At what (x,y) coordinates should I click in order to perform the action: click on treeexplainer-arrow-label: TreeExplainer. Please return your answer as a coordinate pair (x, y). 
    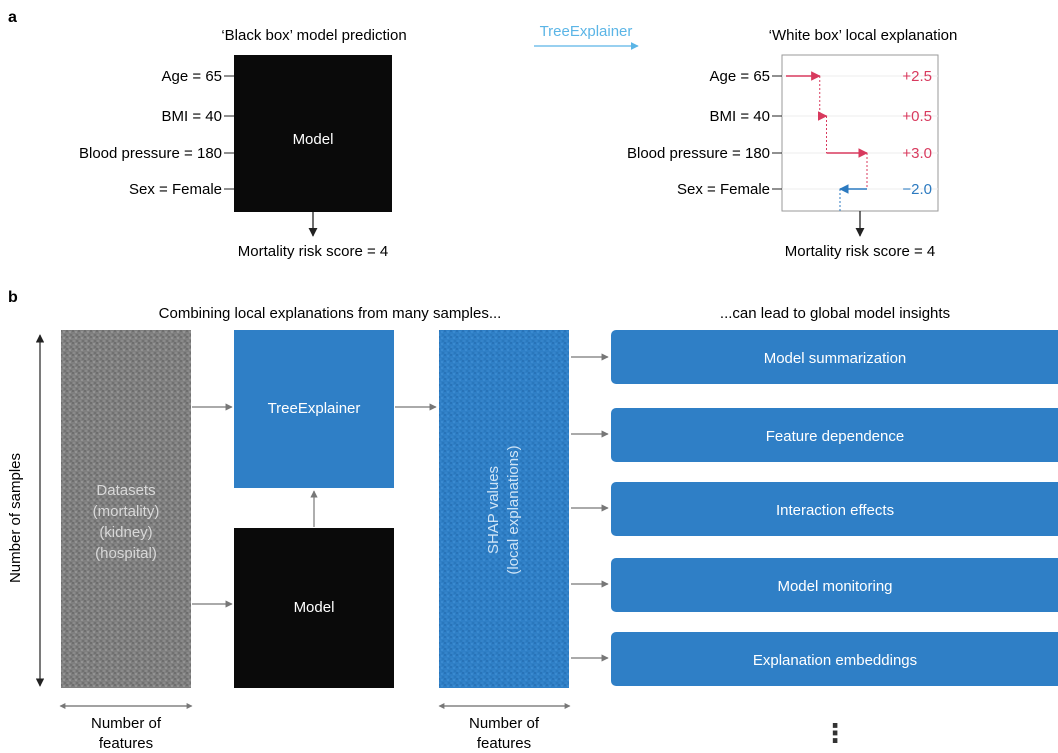
    Looking at the image, I should click on (586, 31).